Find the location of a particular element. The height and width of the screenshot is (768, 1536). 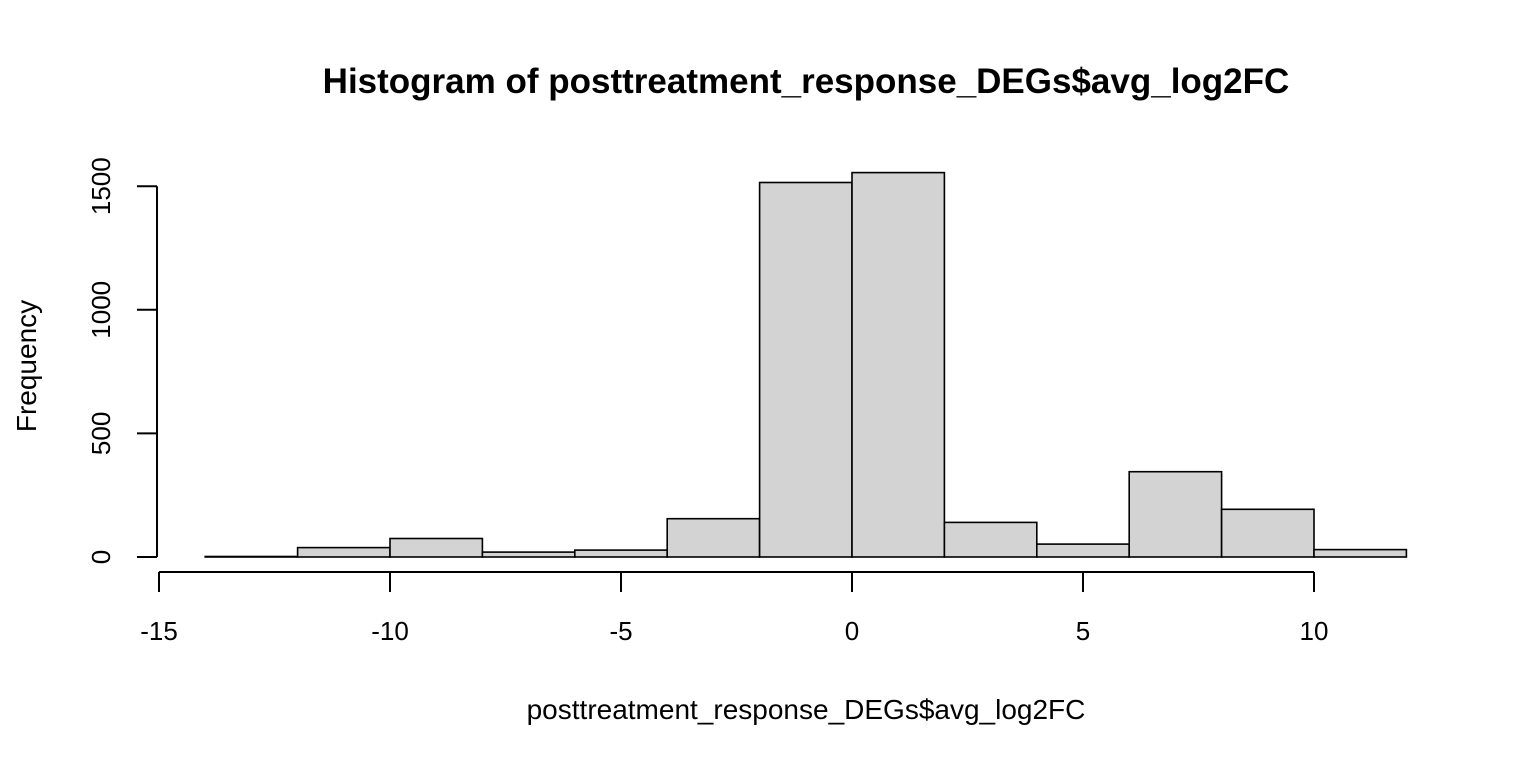

x-tick-label: 10 is located at coordinates (1314, 631).